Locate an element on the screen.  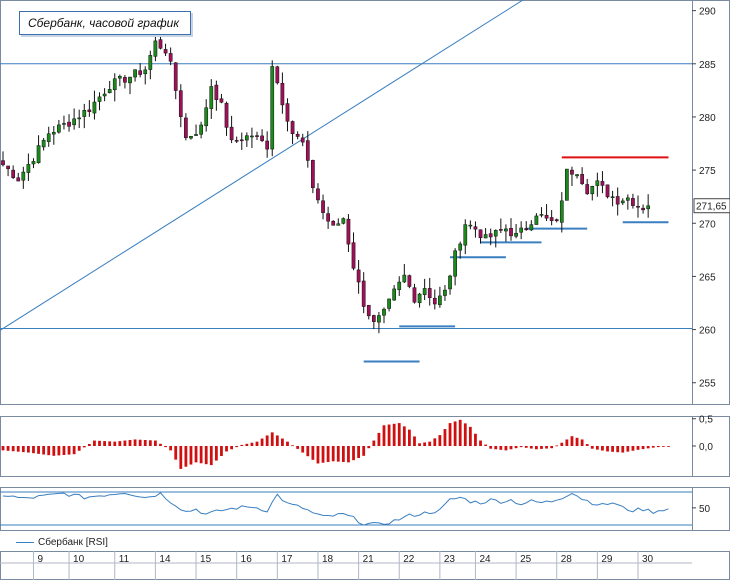
chart-title-box: Сбербанк, часовой график is located at coordinates (105, 23).